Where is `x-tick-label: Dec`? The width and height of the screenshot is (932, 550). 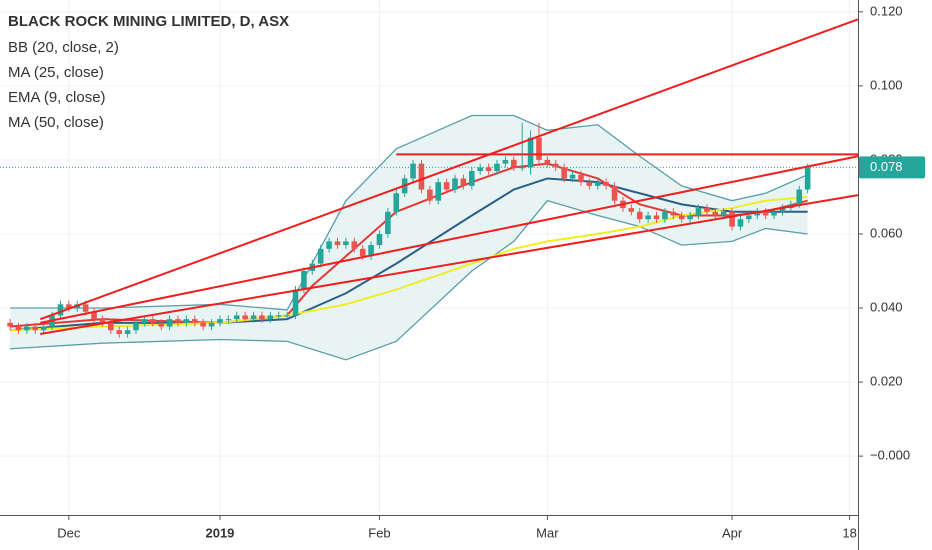
x-tick-label: Dec is located at coordinates (69, 532).